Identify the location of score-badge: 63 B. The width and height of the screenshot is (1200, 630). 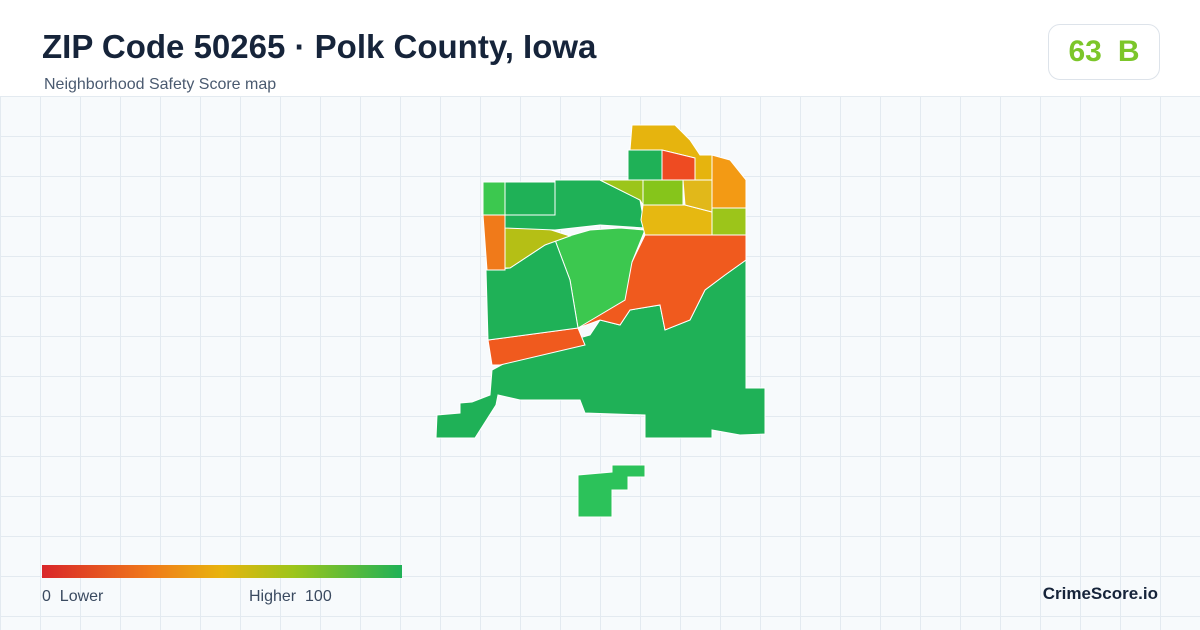
(1104, 52).